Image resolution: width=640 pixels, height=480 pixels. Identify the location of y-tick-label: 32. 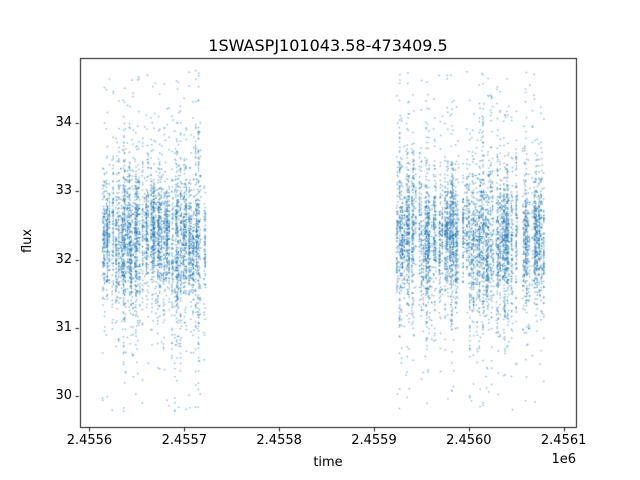
(63, 259).